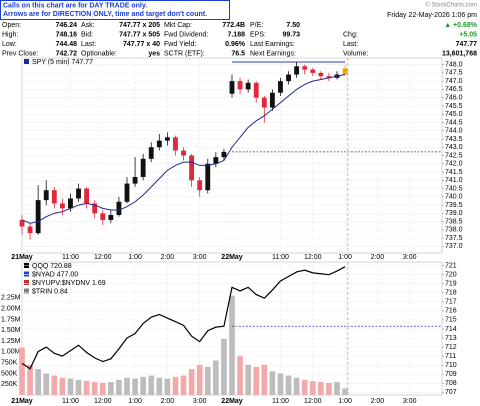 This screenshot has width=480, height=406. I want to click on y-tick-label: 719, so click(451, 284).